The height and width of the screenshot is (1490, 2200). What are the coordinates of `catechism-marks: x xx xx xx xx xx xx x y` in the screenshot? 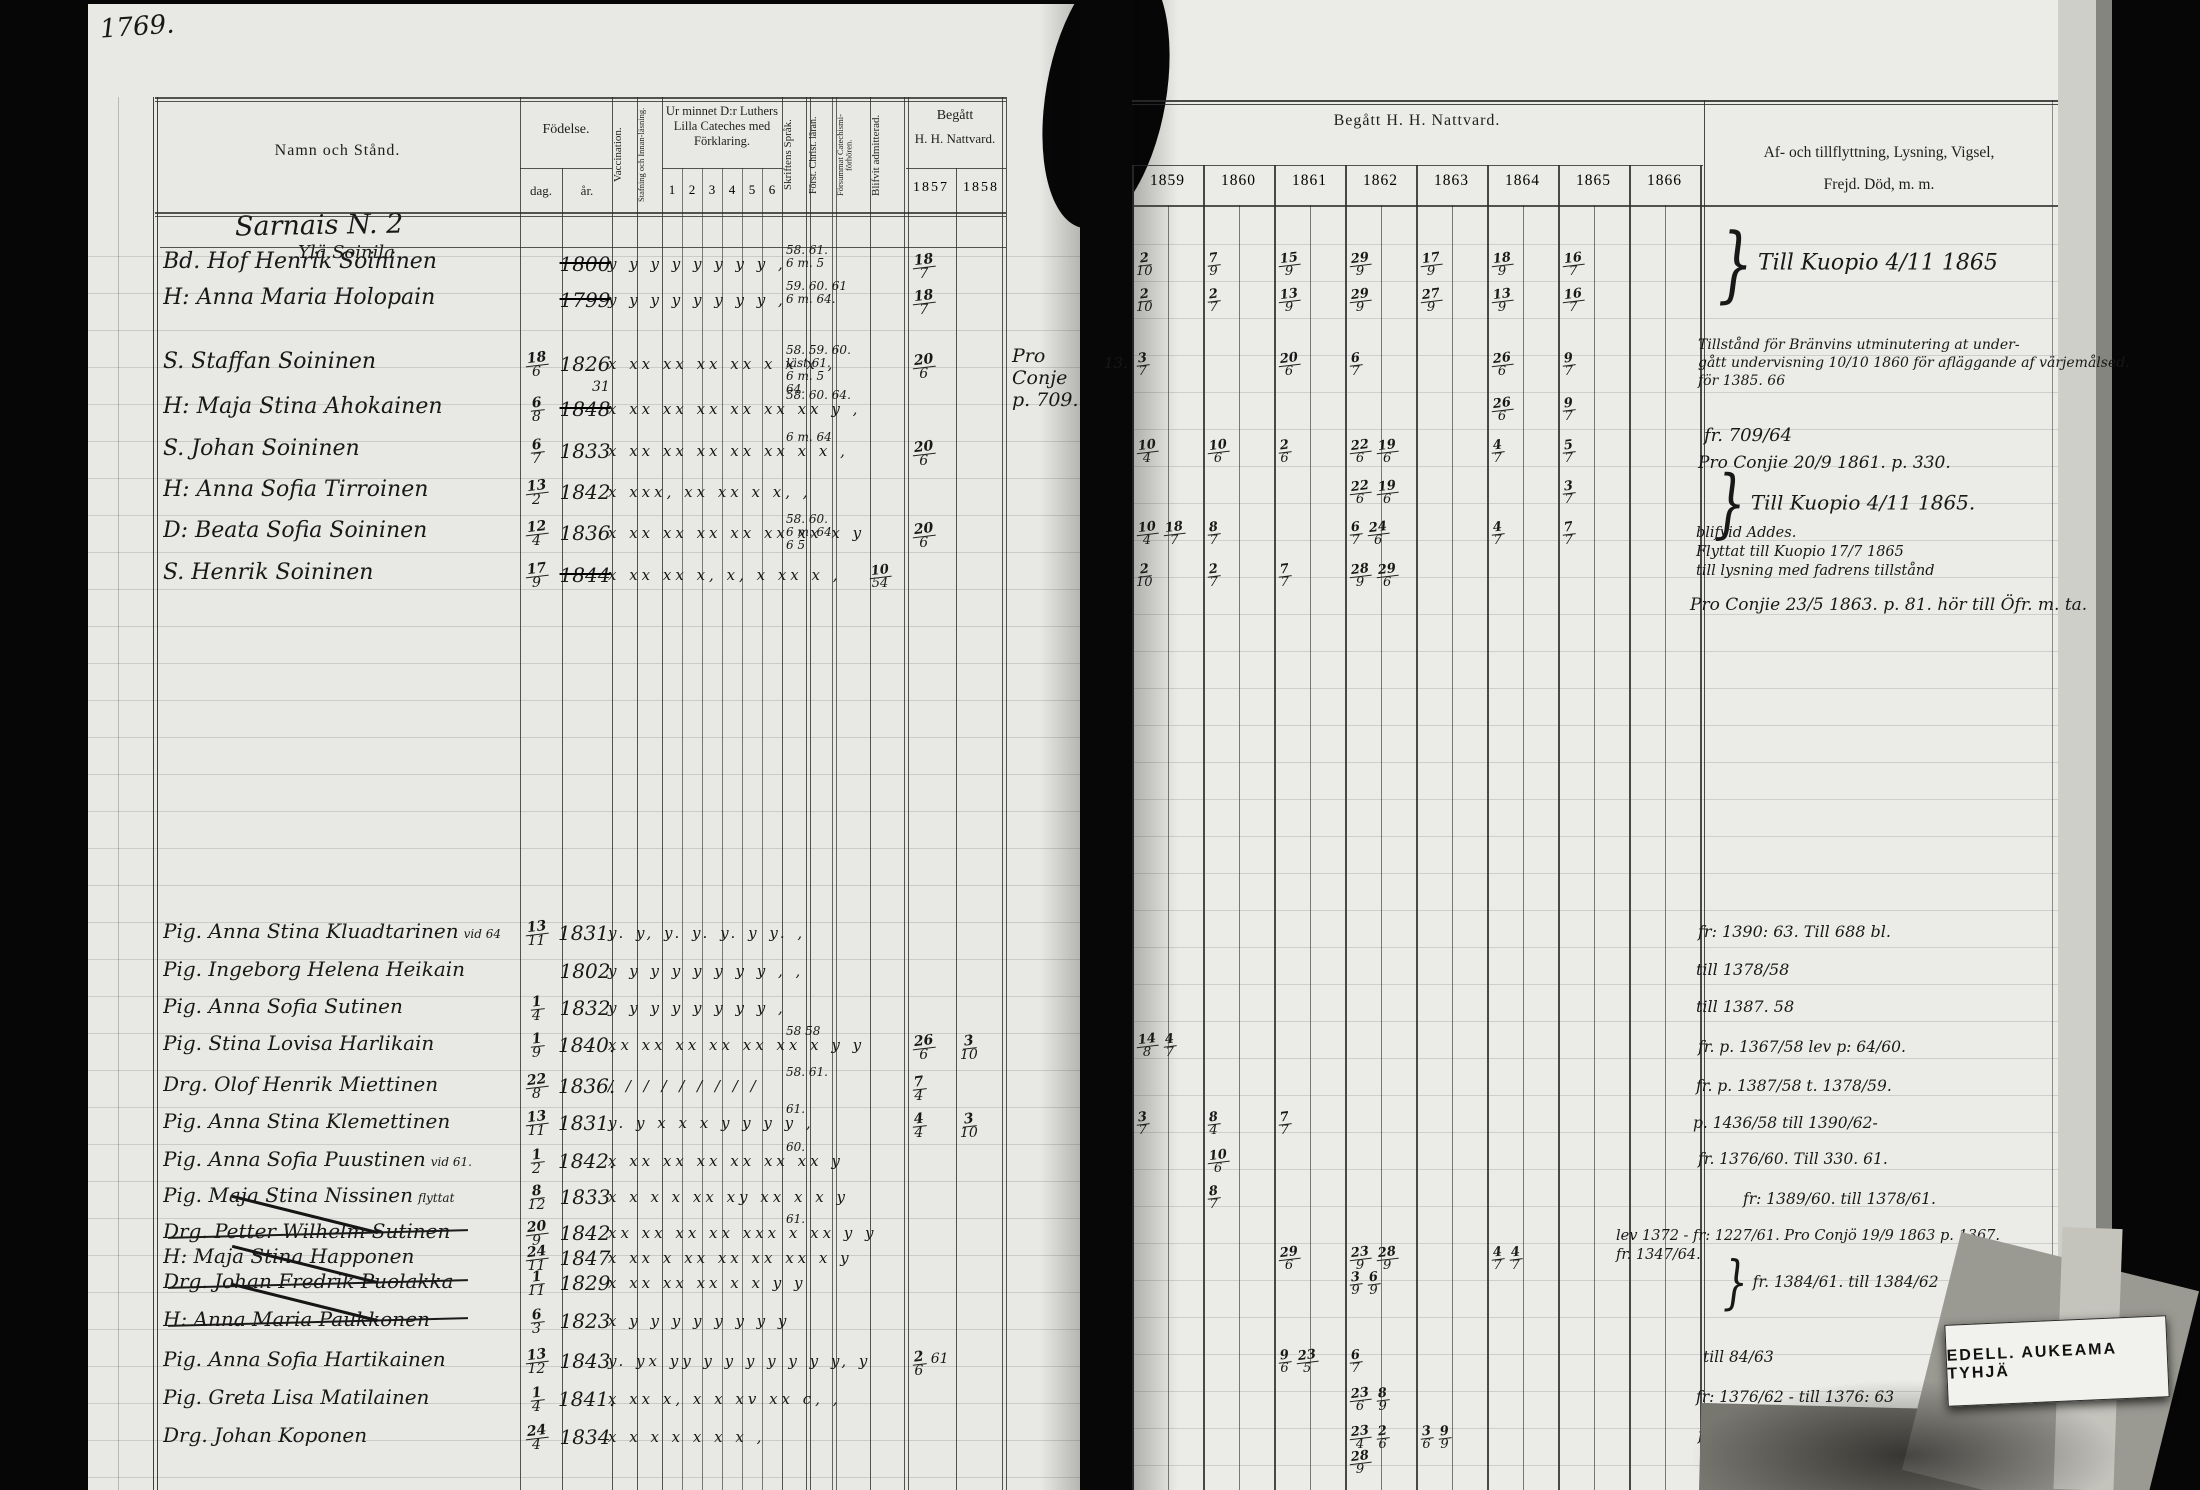 It's located at (737, 533).